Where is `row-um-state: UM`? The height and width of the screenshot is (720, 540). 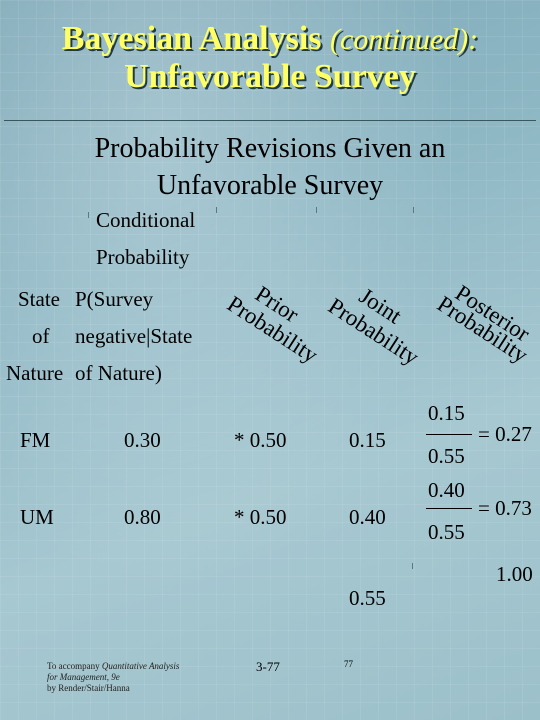 row-um-state: UM is located at coordinates (37, 517).